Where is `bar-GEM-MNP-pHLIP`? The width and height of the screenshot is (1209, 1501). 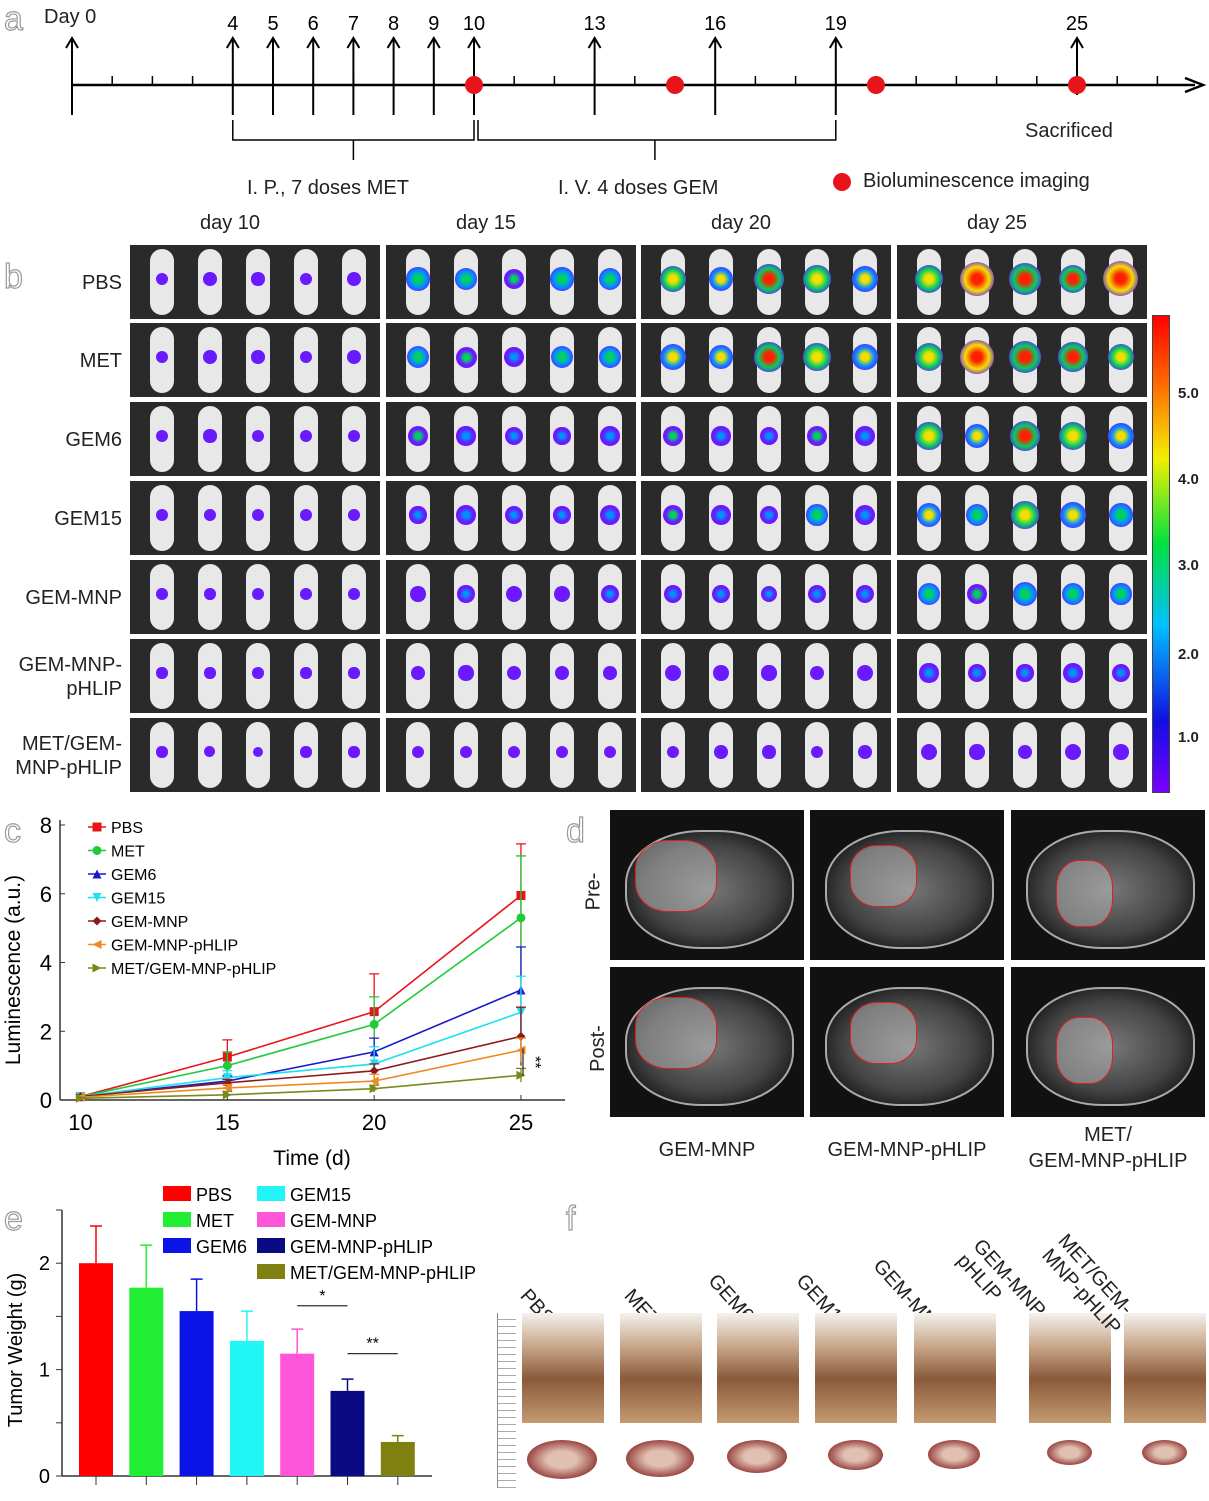 bar-GEM-MNP-pHLIP is located at coordinates (347, 1433).